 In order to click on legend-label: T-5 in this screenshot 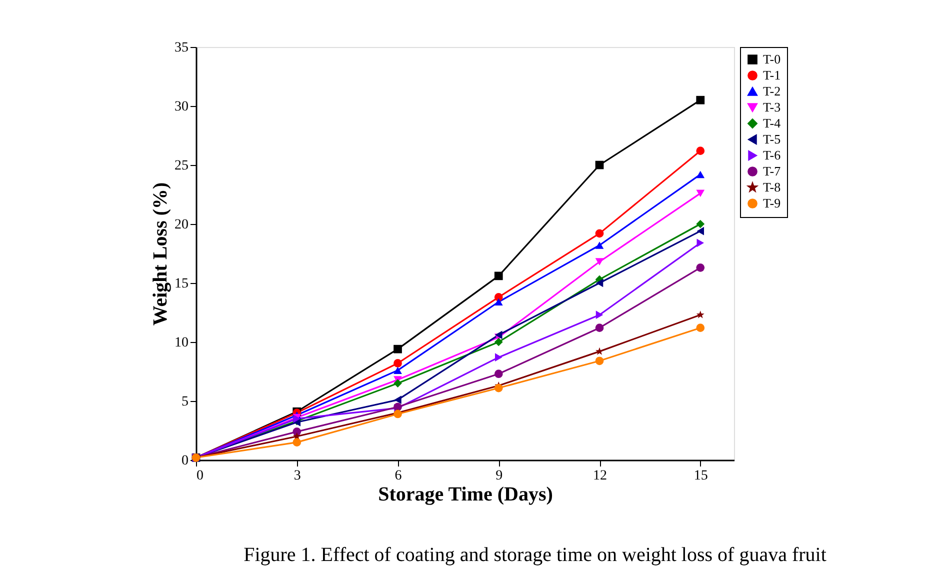, I will do `click(772, 139)`.